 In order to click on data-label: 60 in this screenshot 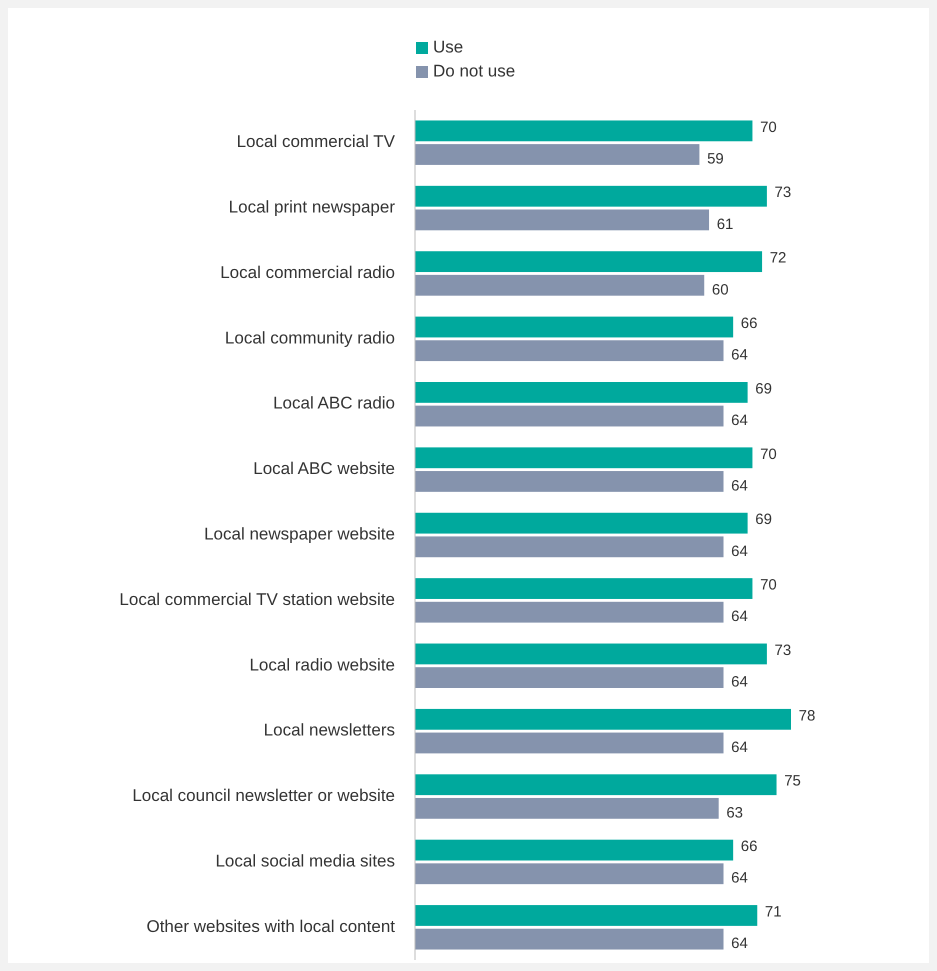, I will do `click(720, 289)`.